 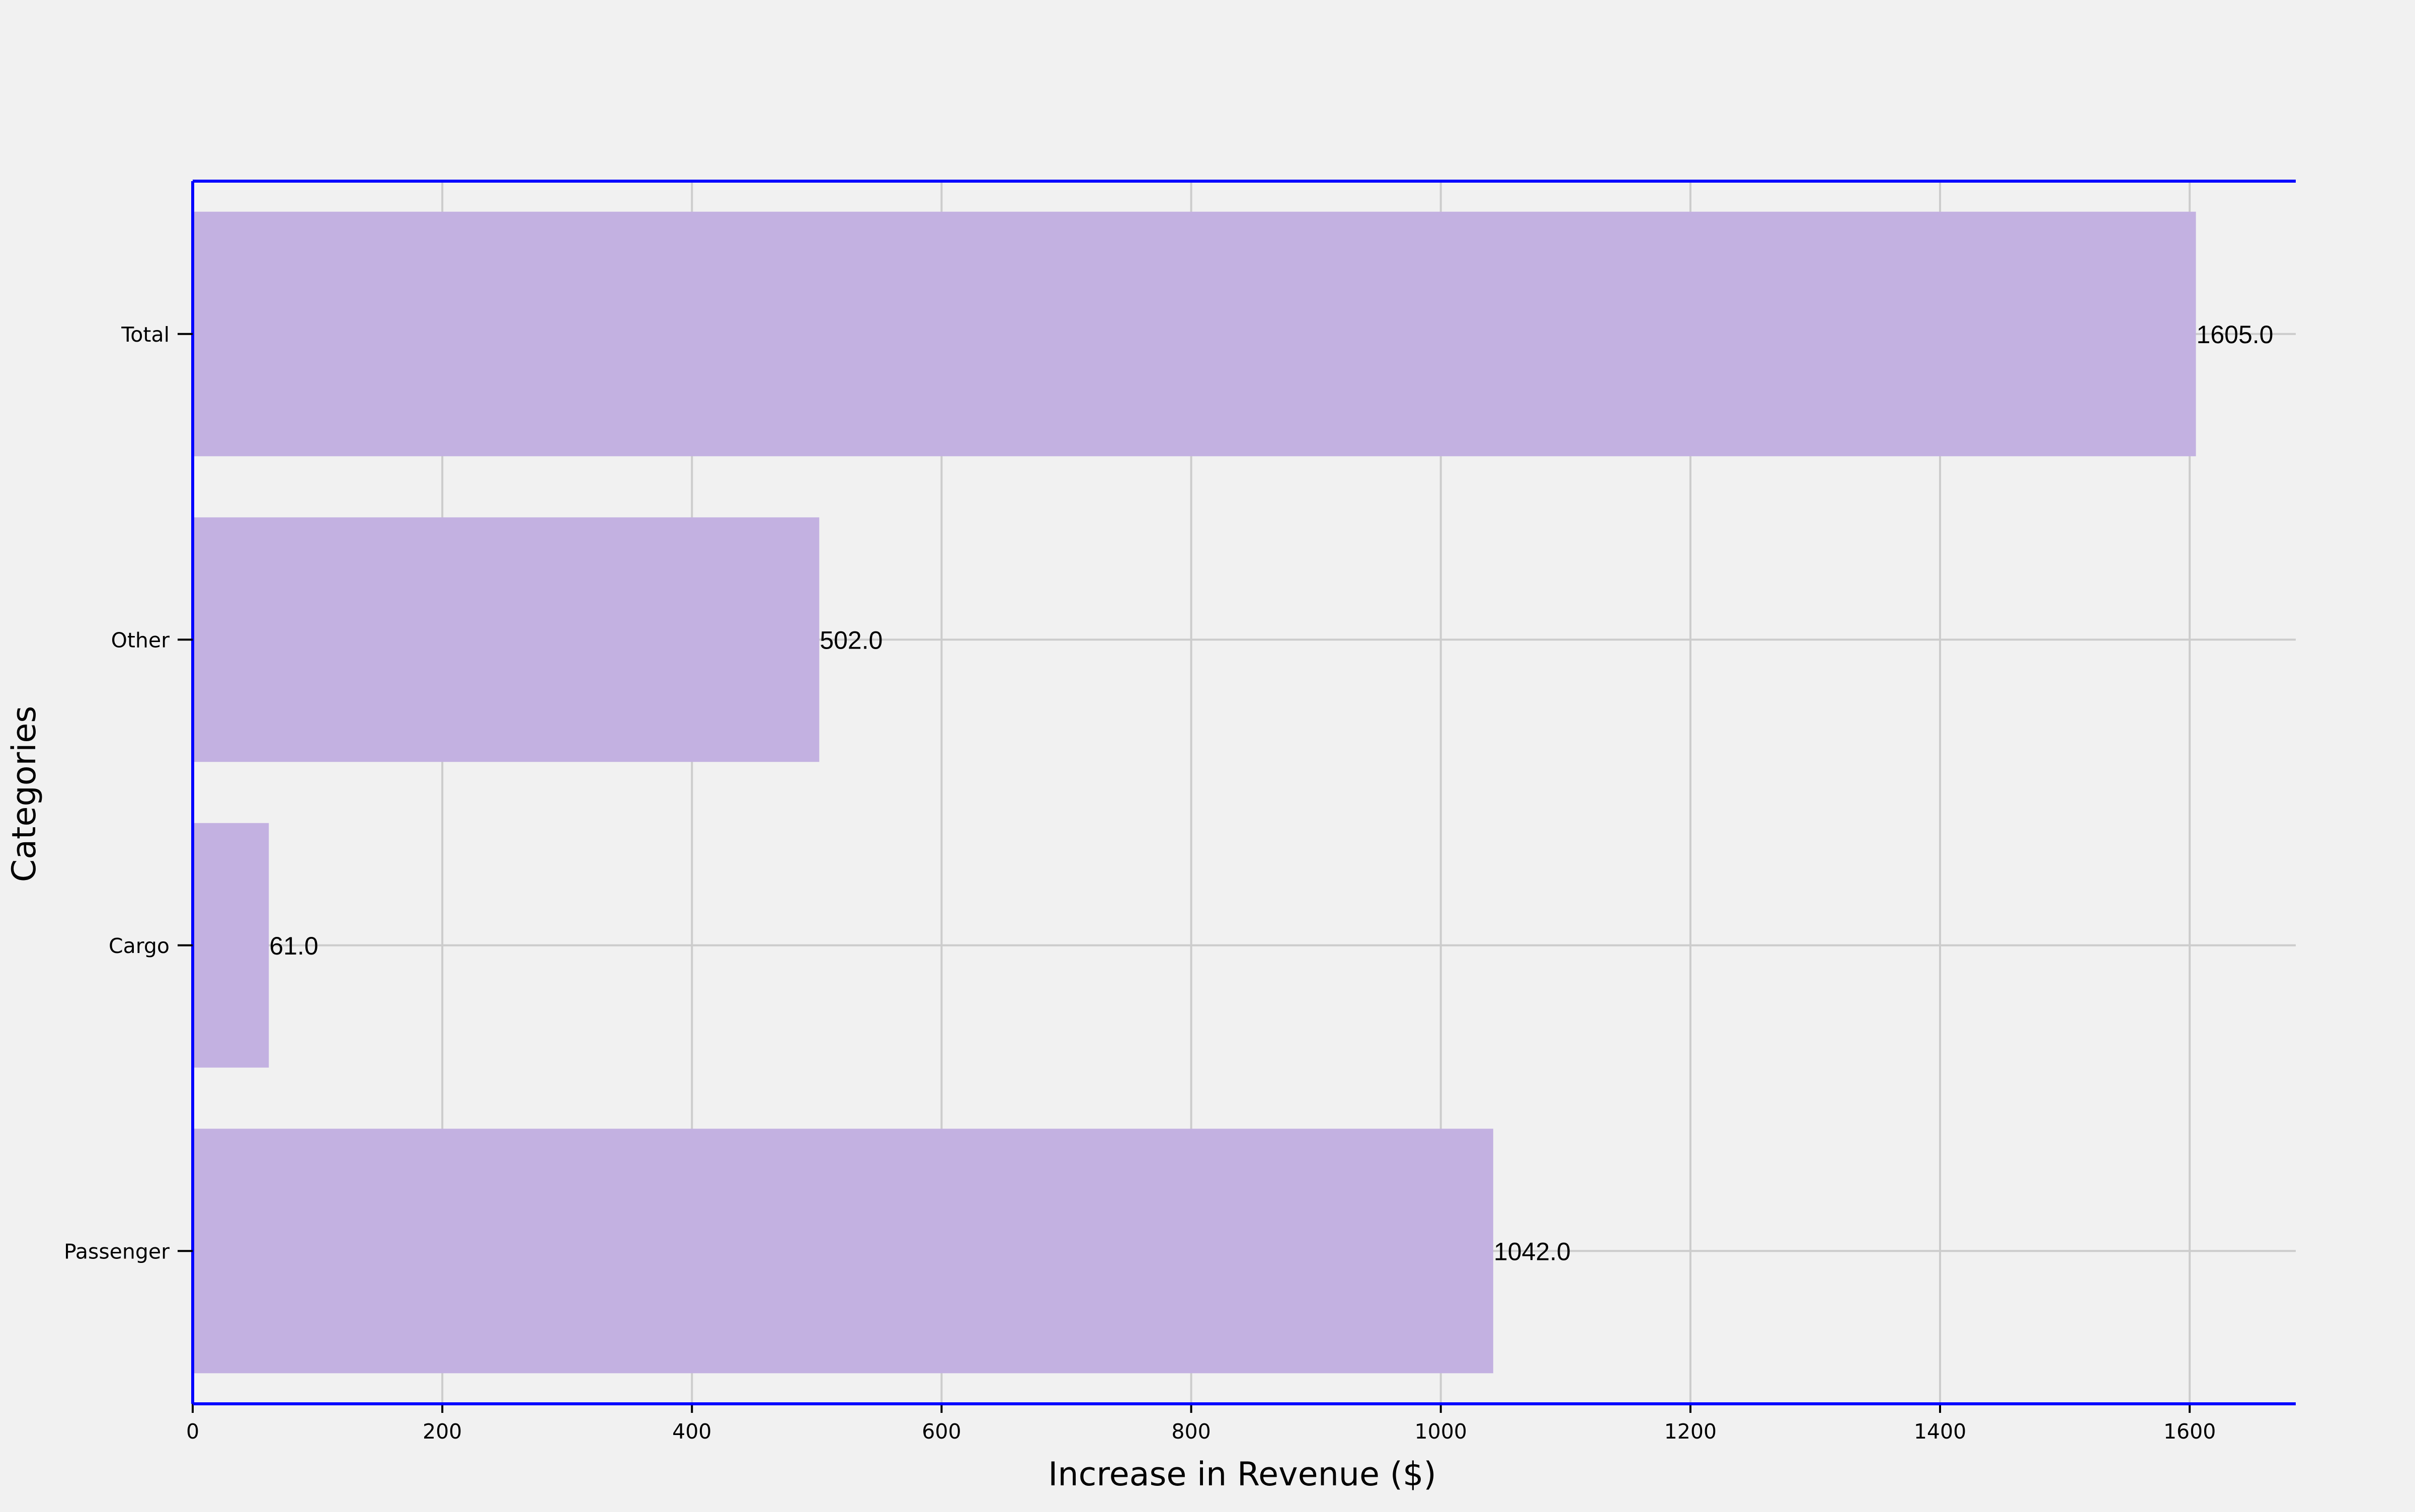 What do you see at coordinates (851, 640) in the screenshot?
I see `bar-value-label: 502.0` at bounding box center [851, 640].